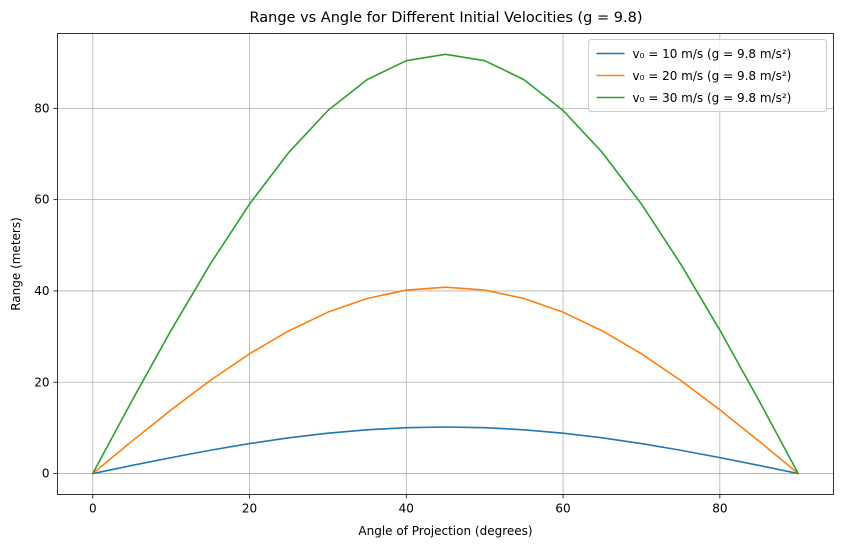  I want to click on x-tick-label: 20, so click(249, 509).